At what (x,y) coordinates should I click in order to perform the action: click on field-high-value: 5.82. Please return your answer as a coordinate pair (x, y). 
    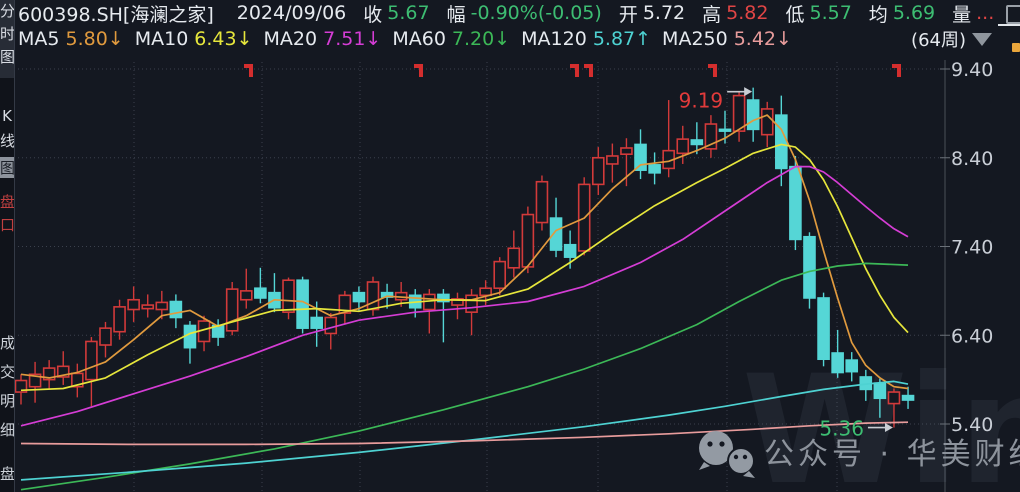
    Looking at the image, I should click on (747, 13).